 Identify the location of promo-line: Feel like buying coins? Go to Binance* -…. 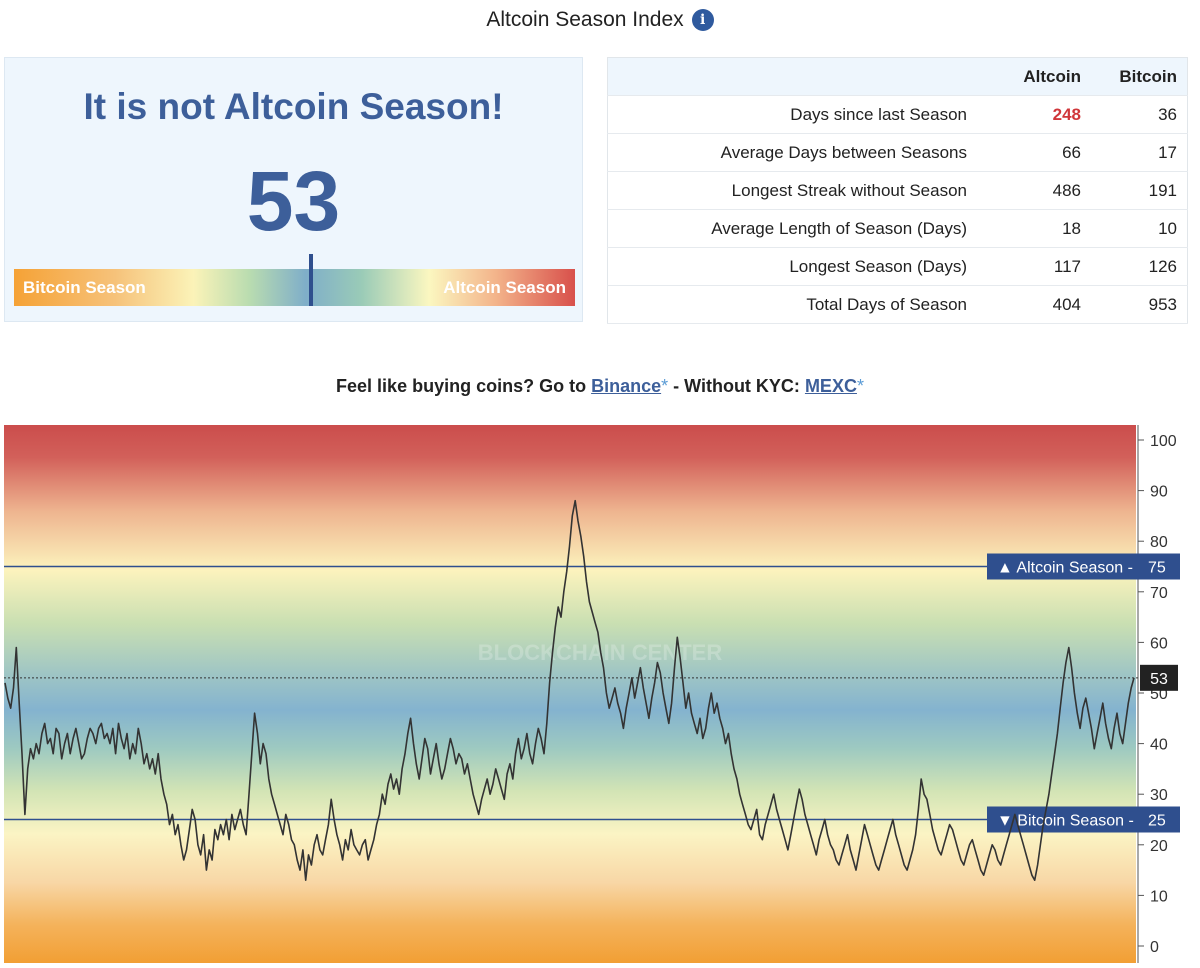
(600, 386).